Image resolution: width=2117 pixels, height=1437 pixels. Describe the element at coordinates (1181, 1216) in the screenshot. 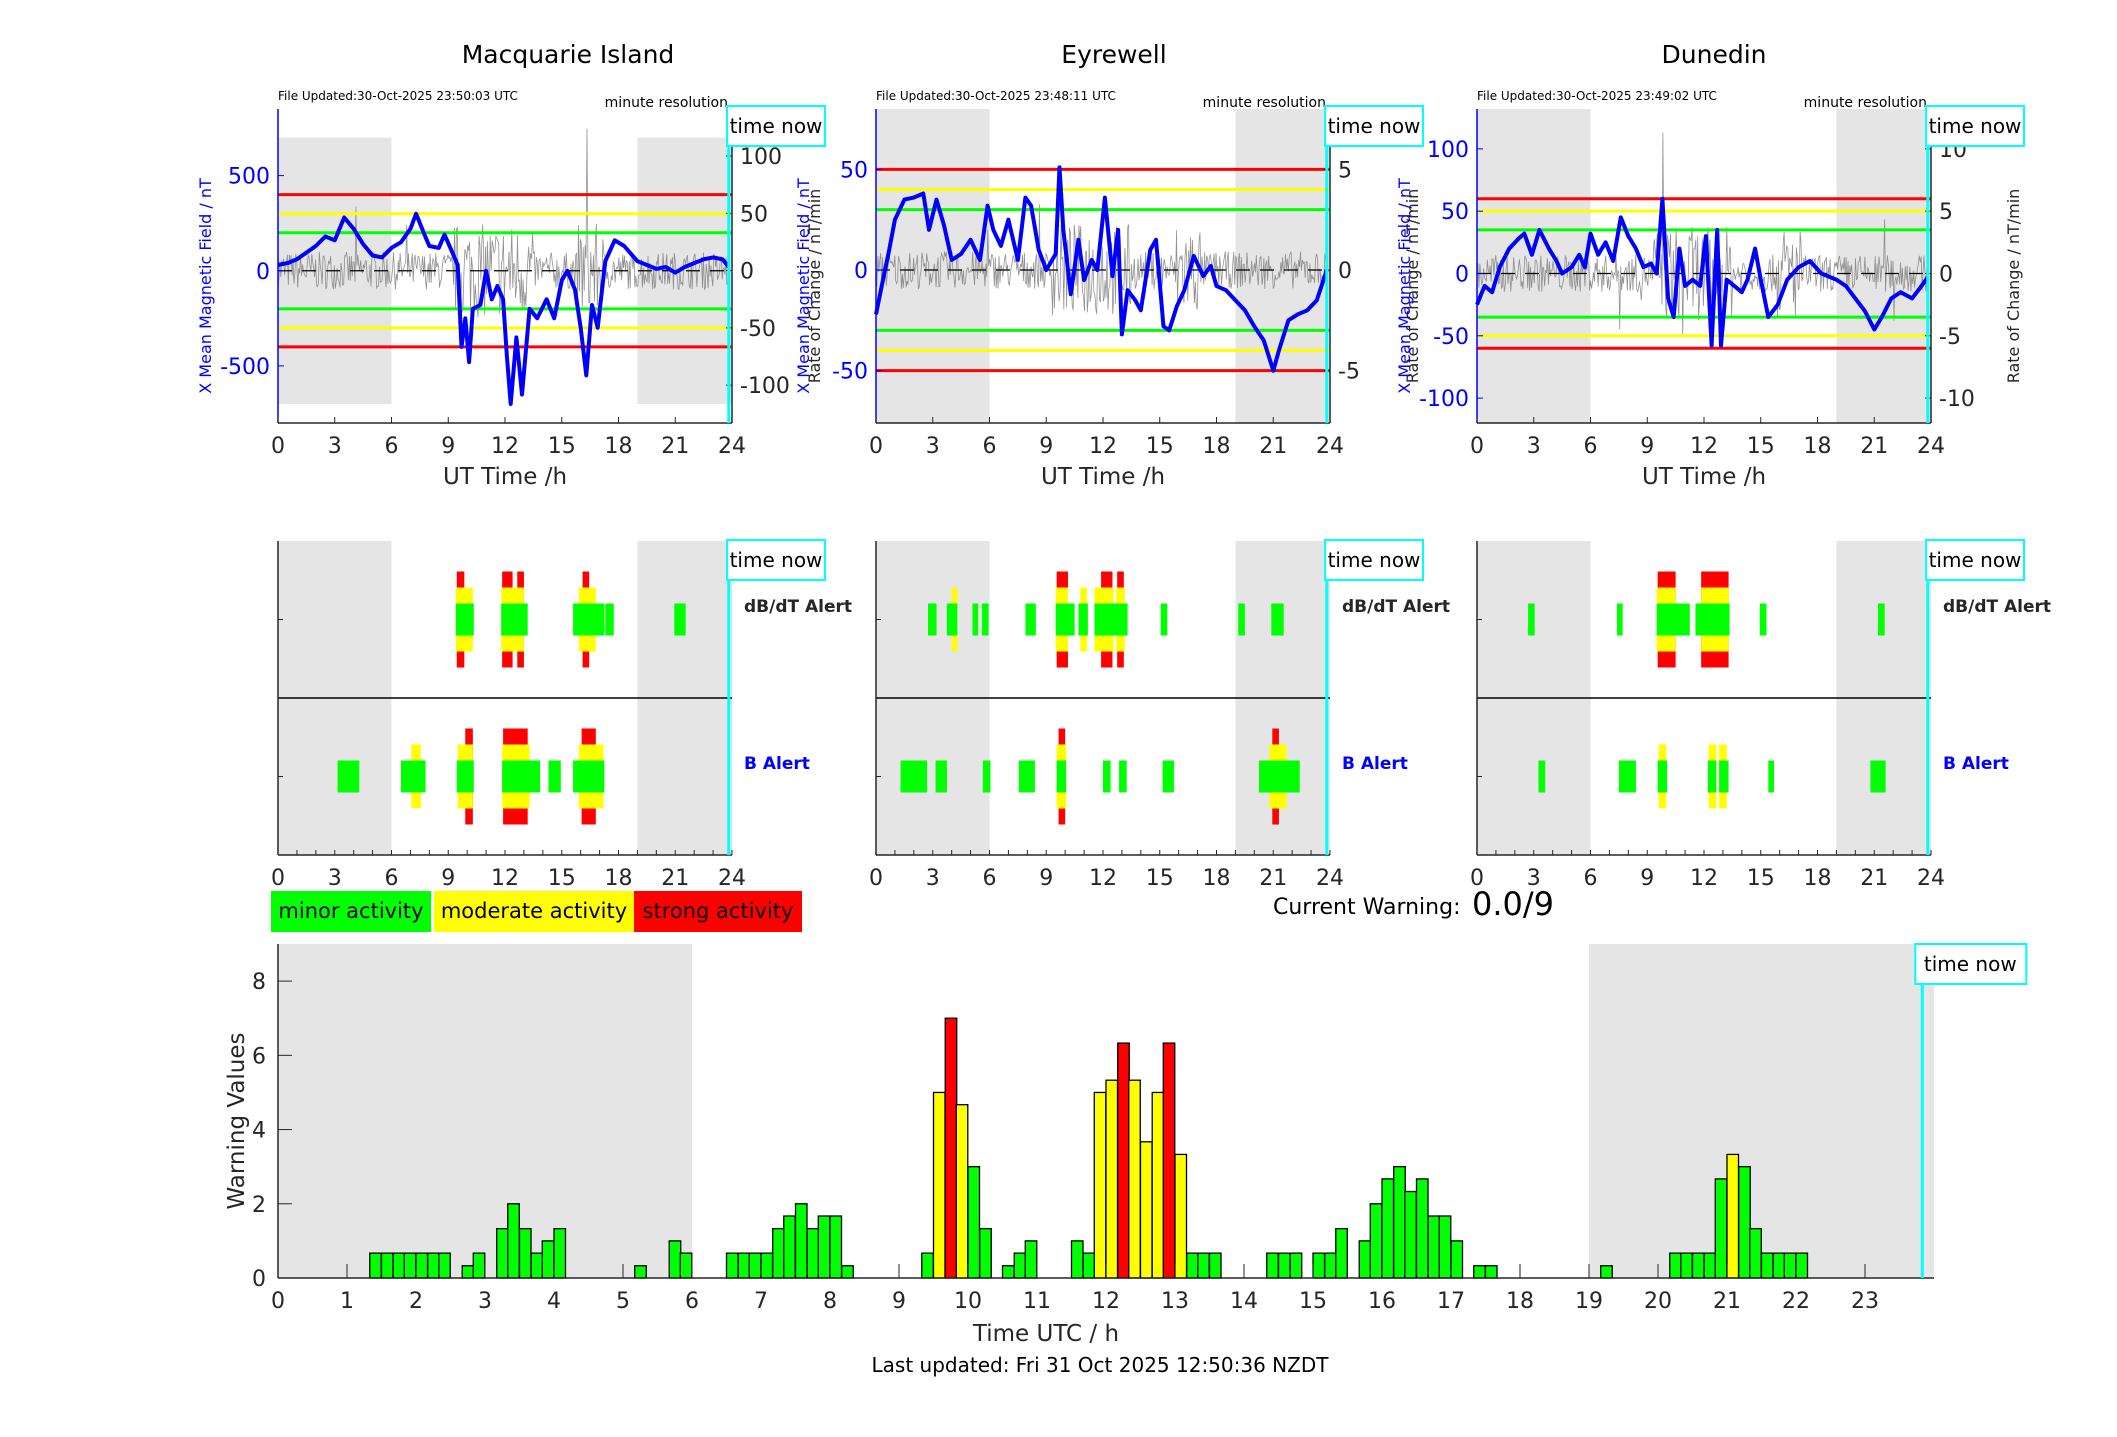

I see `warning-bar-moderate` at that location.